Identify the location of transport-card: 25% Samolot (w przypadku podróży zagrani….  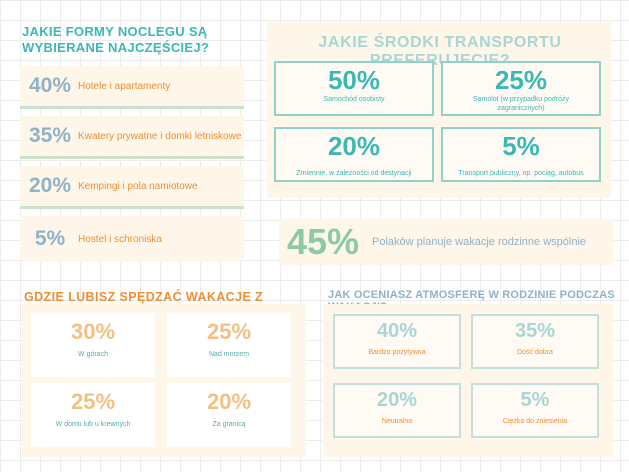
(521, 88).